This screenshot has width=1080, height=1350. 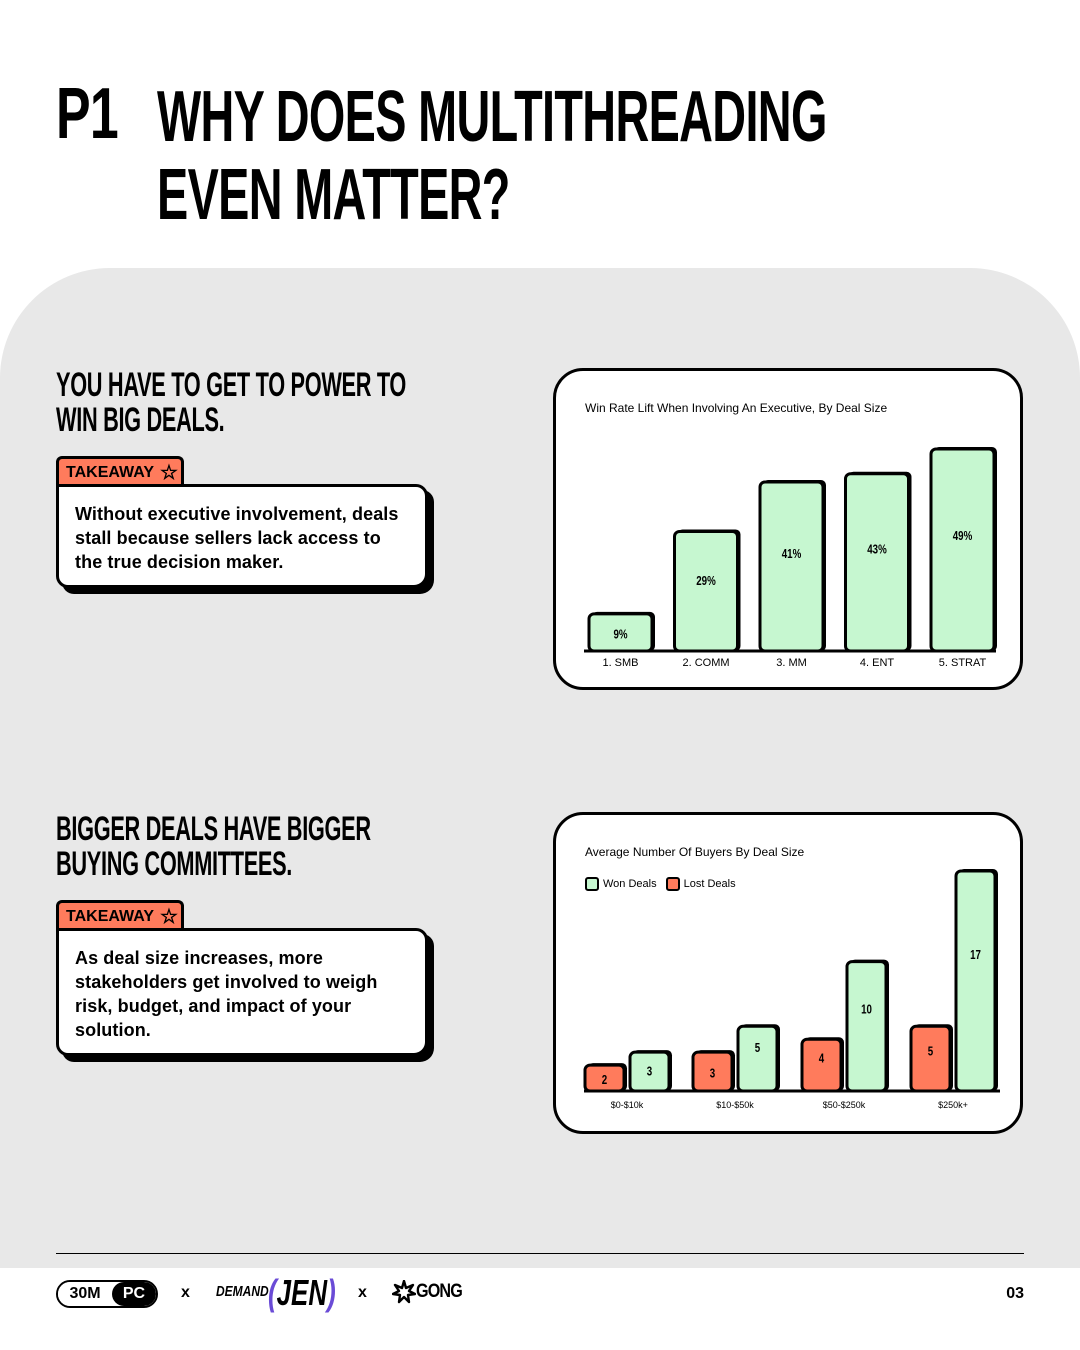 I want to click on chart1-tick-label: 3. MM, so click(x=791, y=663).